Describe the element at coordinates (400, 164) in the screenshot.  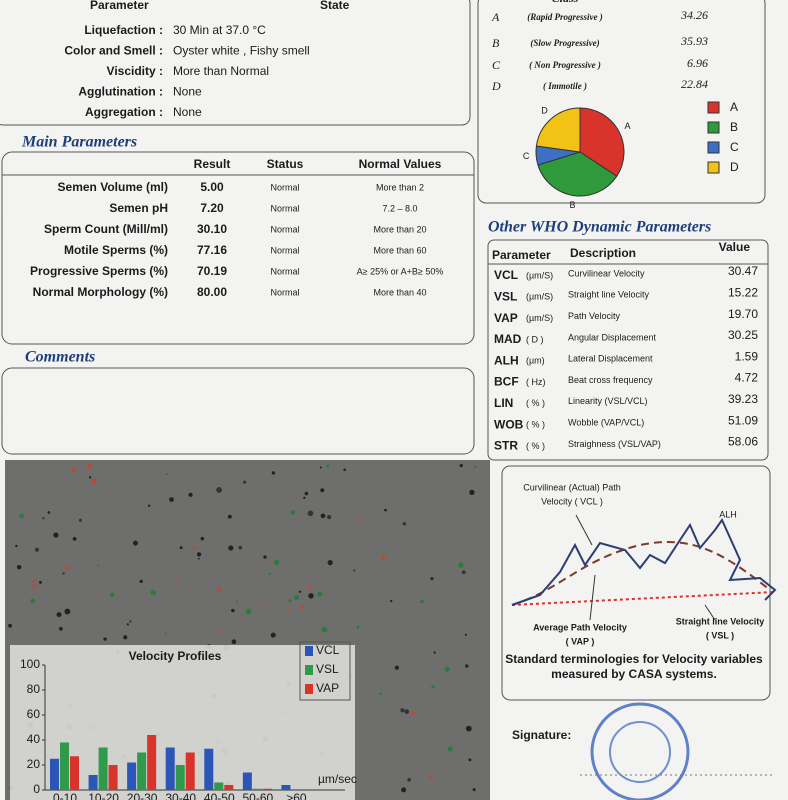
I see `header: Normal Values` at that location.